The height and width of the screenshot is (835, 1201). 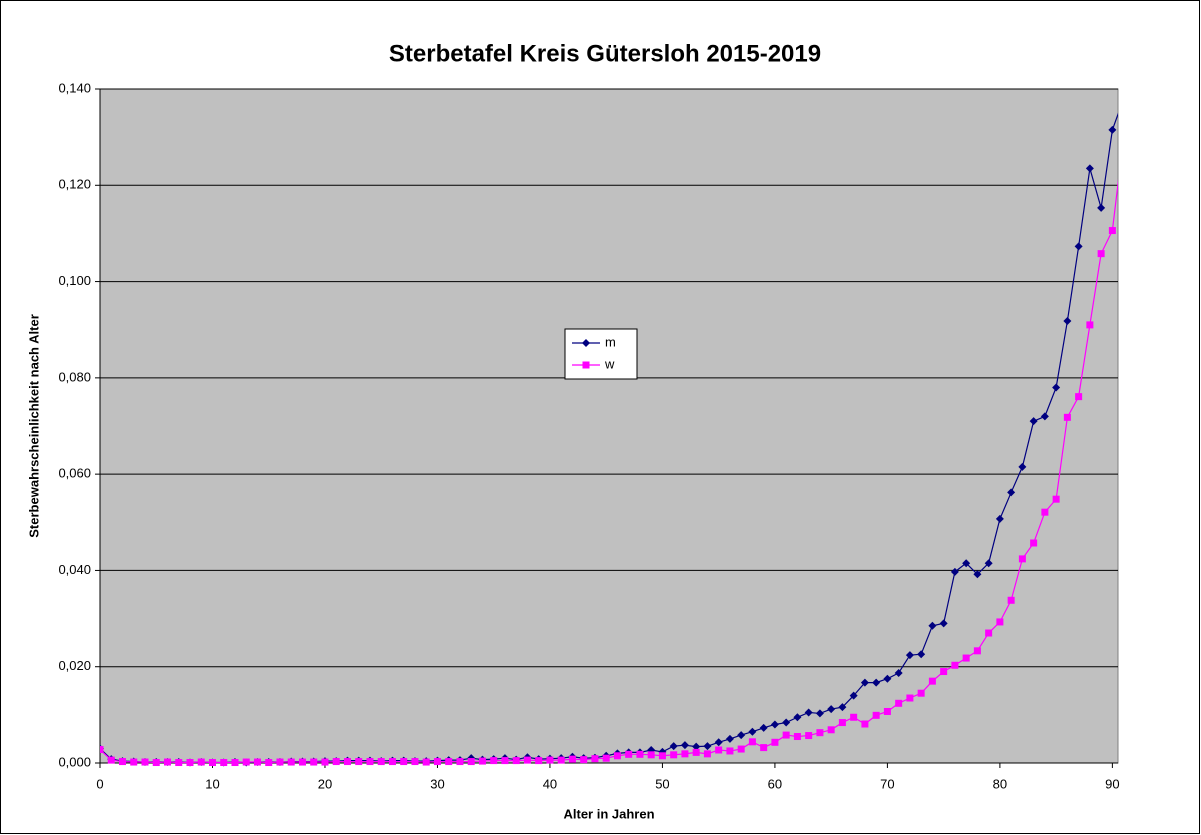 What do you see at coordinates (74, 761) in the screenshot?
I see `y-tick-label: 0,000` at bounding box center [74, 761].